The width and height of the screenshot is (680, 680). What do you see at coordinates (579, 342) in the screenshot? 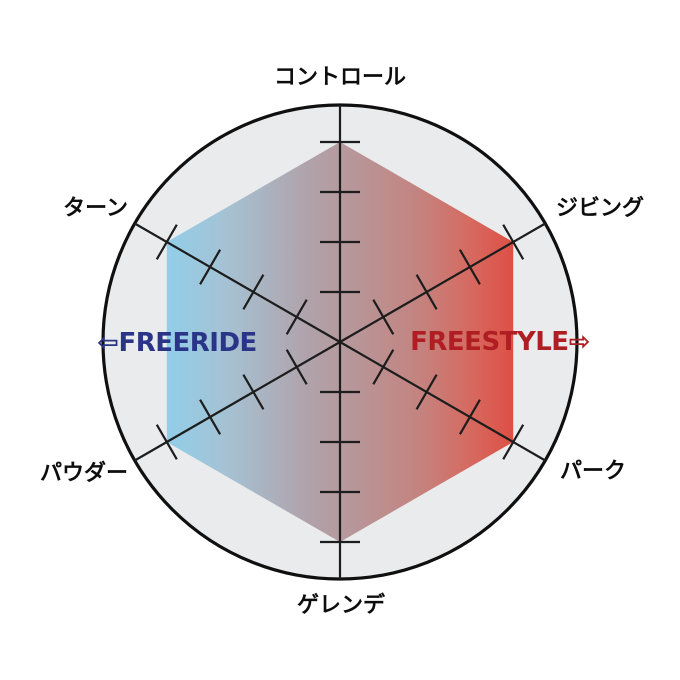
I see `right-arrow-icon: ⇨` at bounding box center [579, 342].